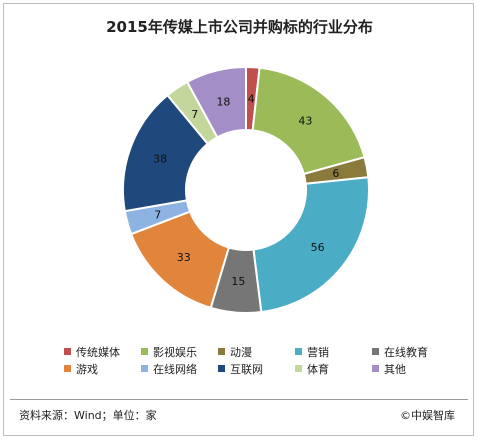 The width and height of the screenshot is (479, 441). What do you see at coordinates (241, 352) in the screenshot?
I see `legend-label: 动漫` at bounding box center [241, 352].